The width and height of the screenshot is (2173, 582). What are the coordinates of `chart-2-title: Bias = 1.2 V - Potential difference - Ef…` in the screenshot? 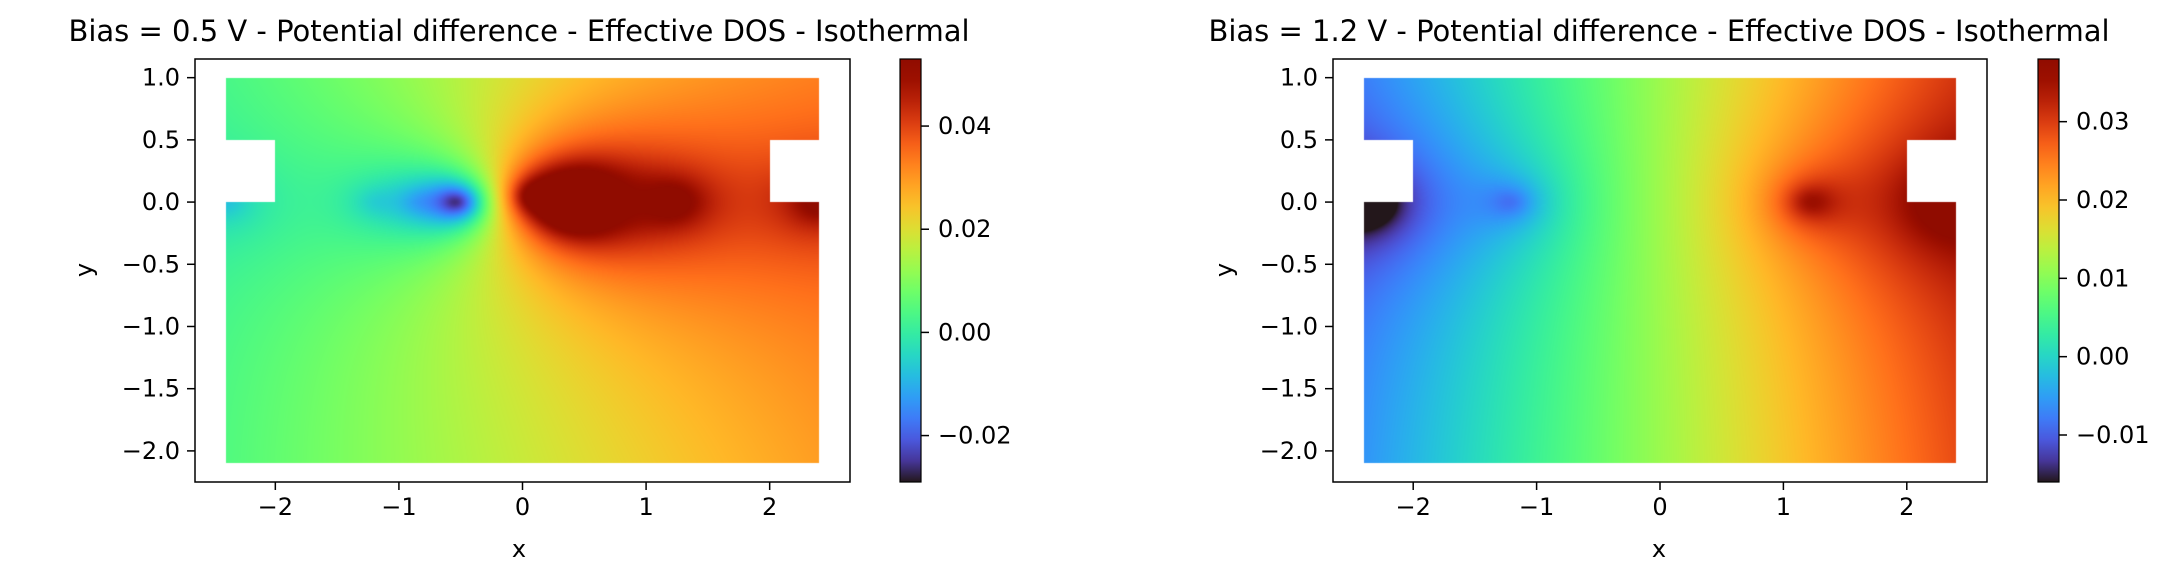 It's located at (1658, 31).